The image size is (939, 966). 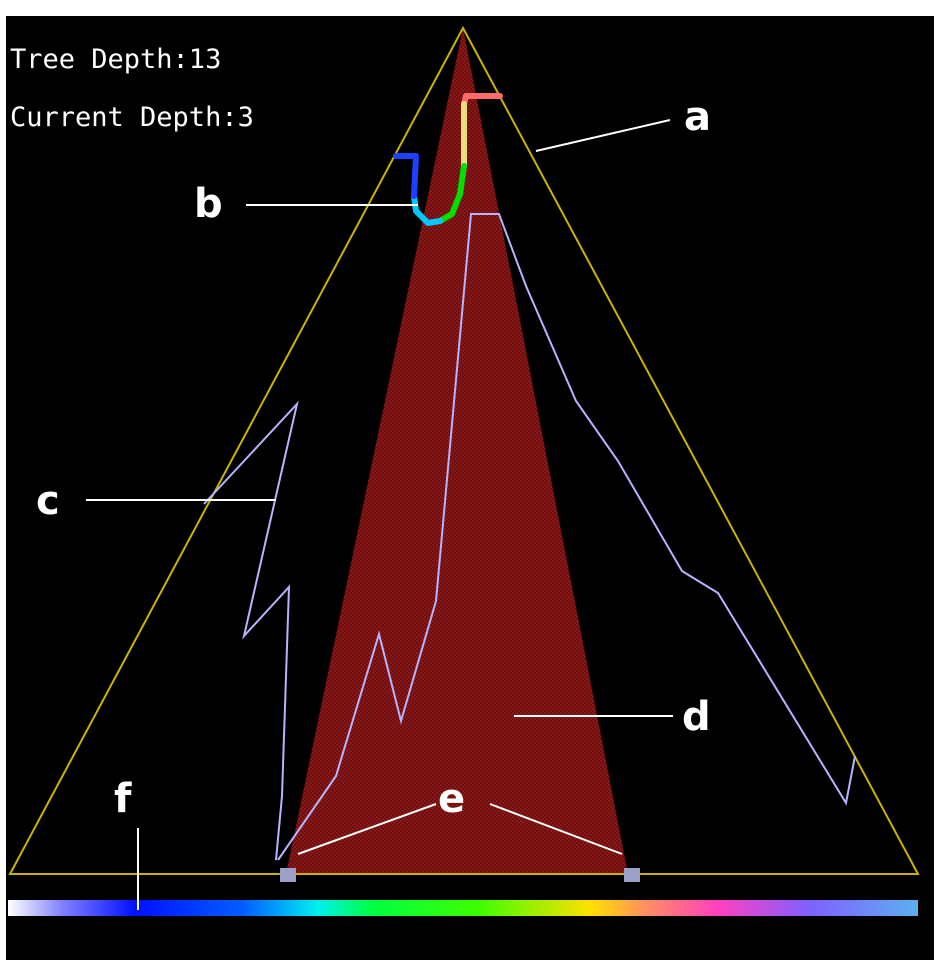 I want to click on label-c: c, so click(x=48, y=501).